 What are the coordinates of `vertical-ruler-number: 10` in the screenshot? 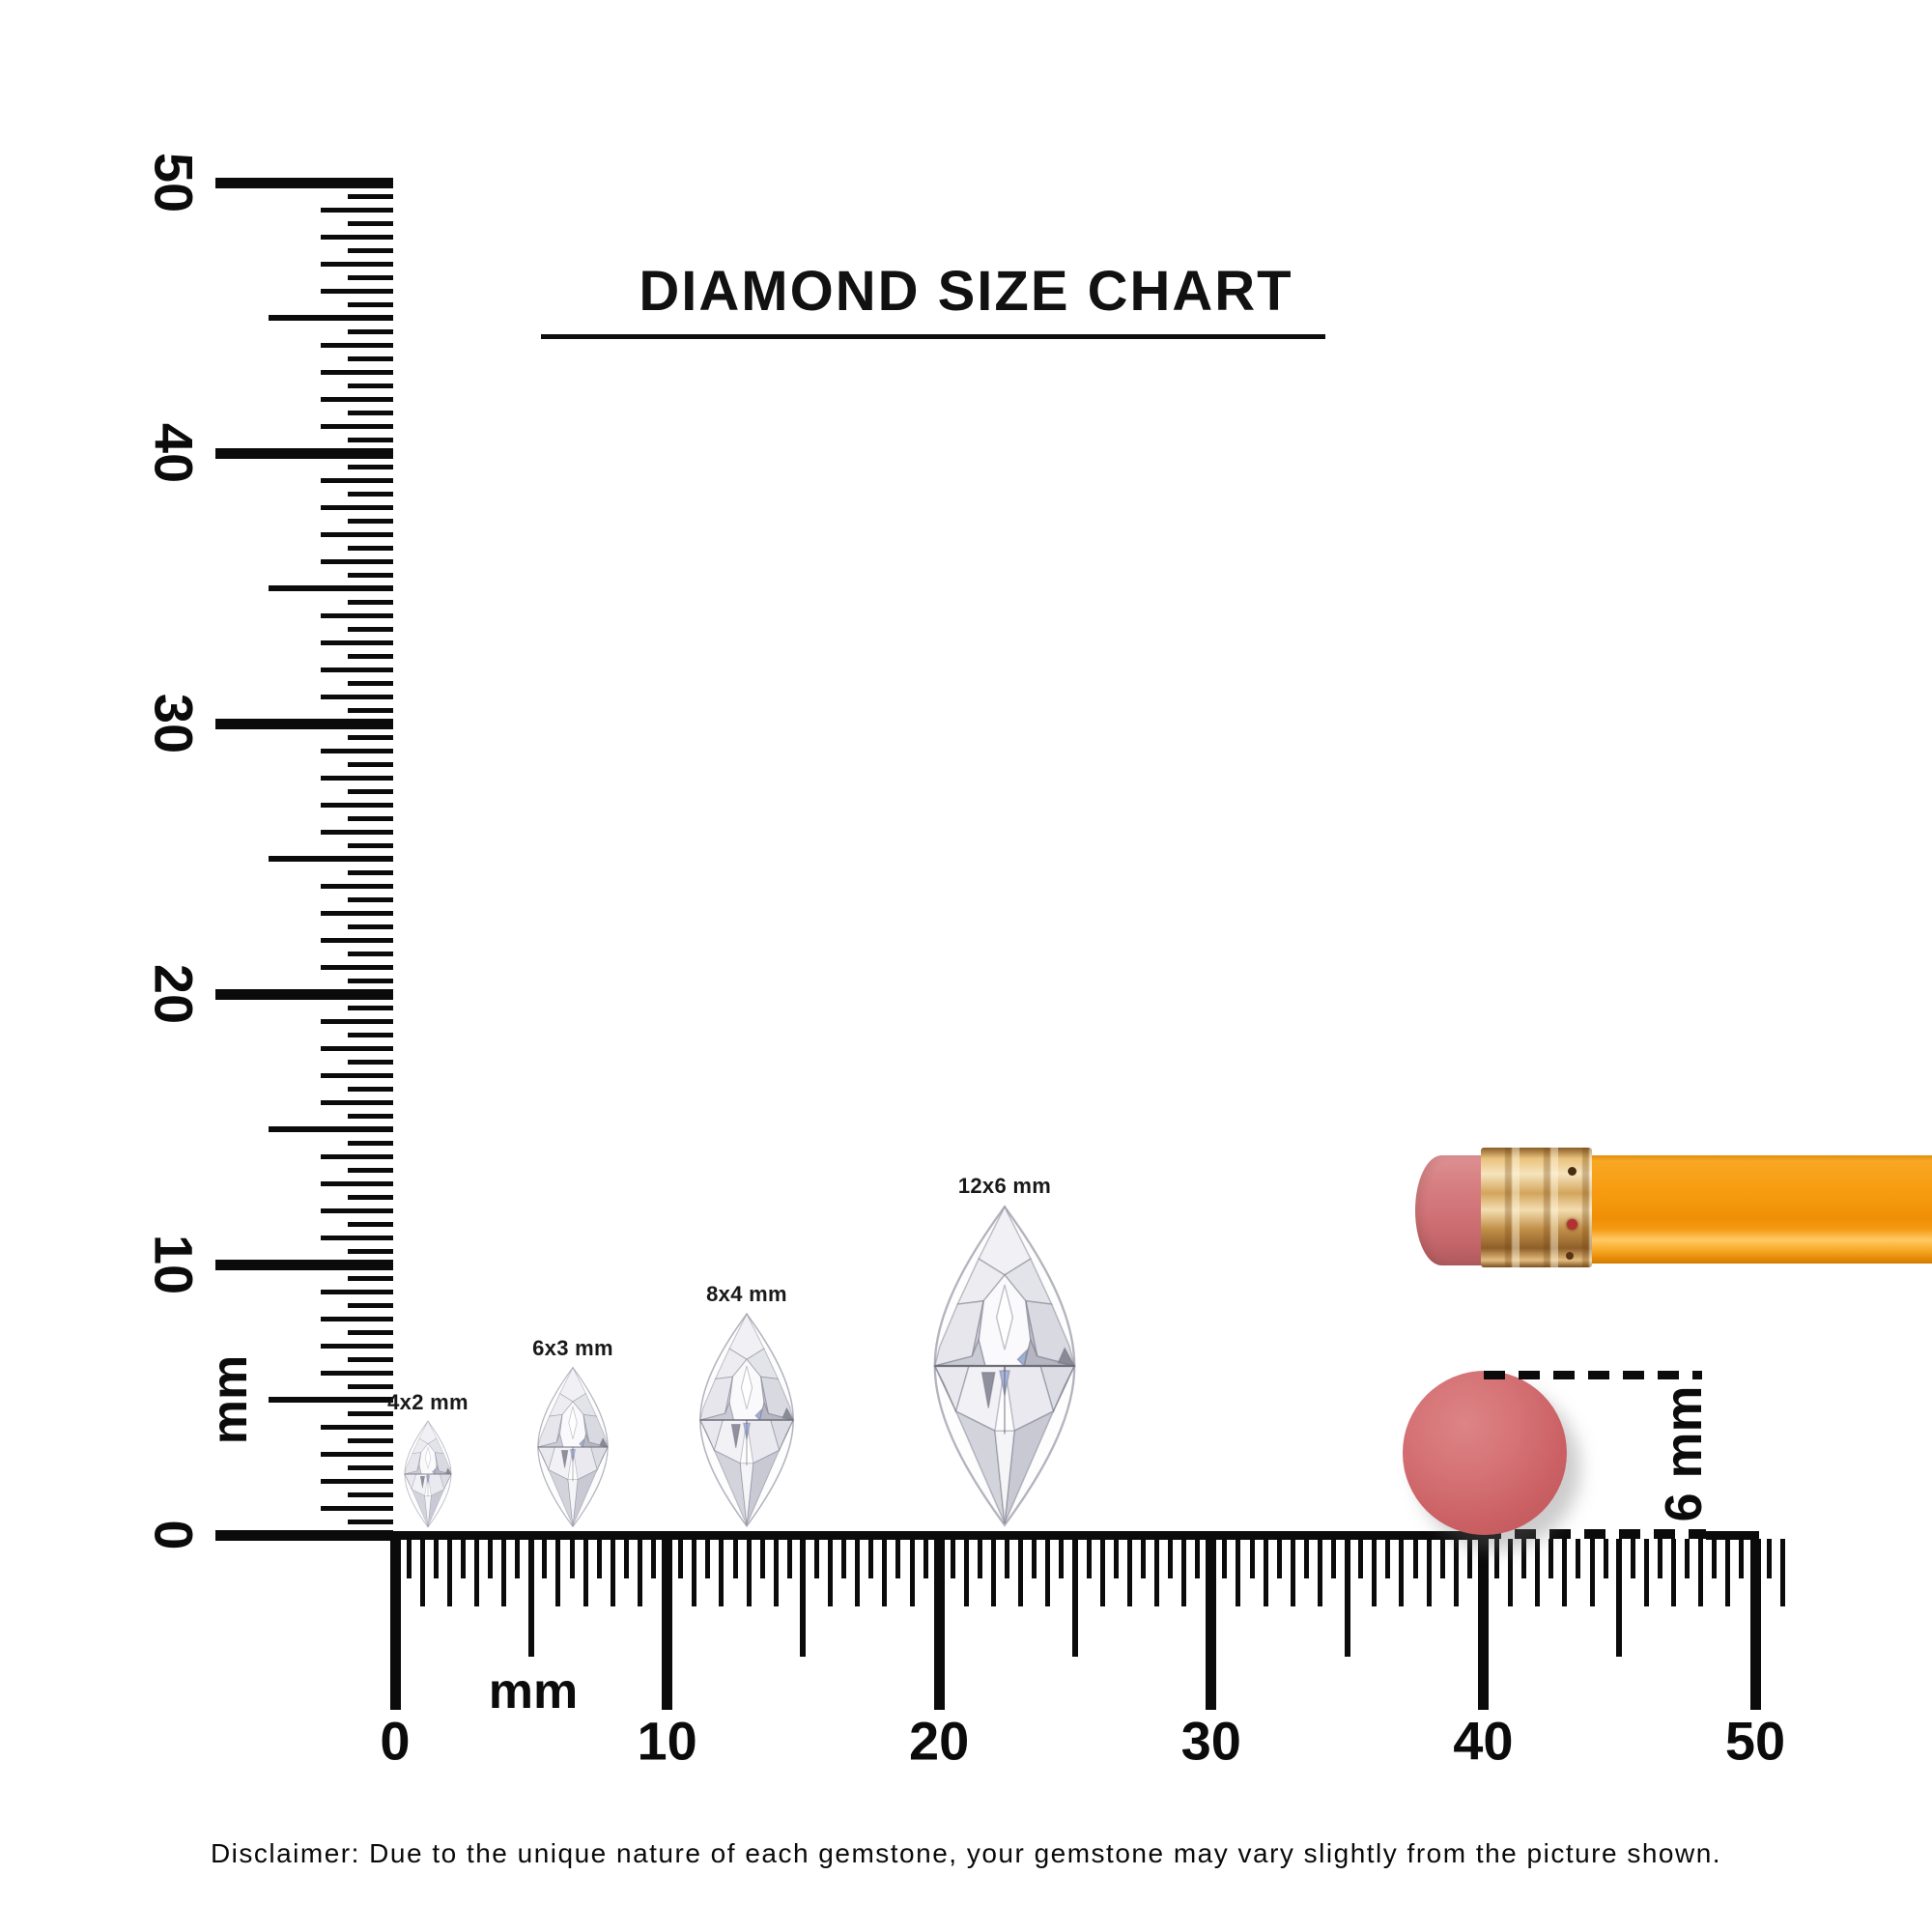 It's located at (174, 1264).